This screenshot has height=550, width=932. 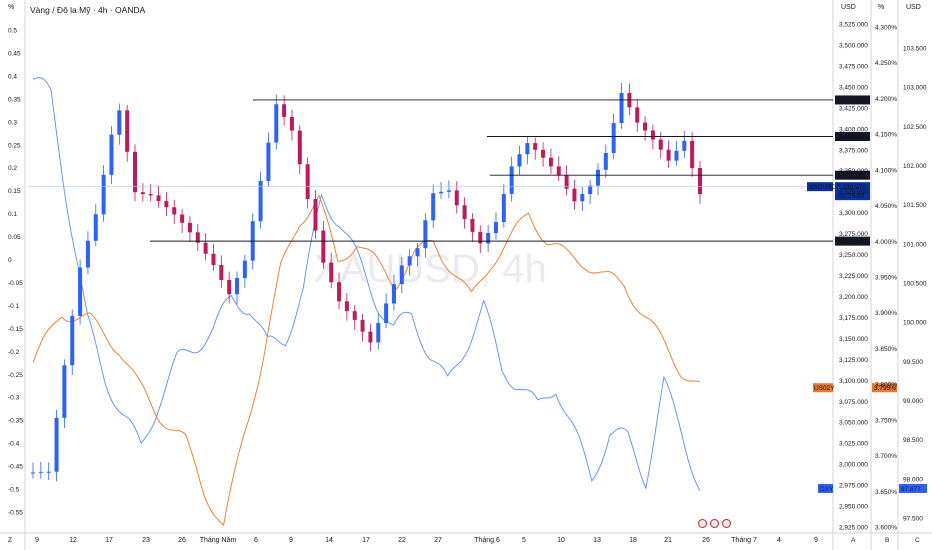 I want to click on dxy-symbol-tag, so click(x=825, y=488).